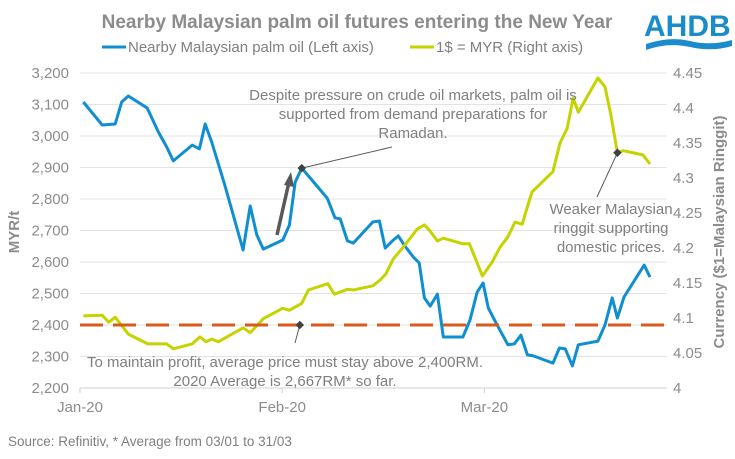 The height and width of the screenshot is (459, 735). I want to click on right-axis-ticks: 4 4.05 4.1 4.15 4.2 4.25 4.3 4.35 4.4 4.45, so click(687, 231).